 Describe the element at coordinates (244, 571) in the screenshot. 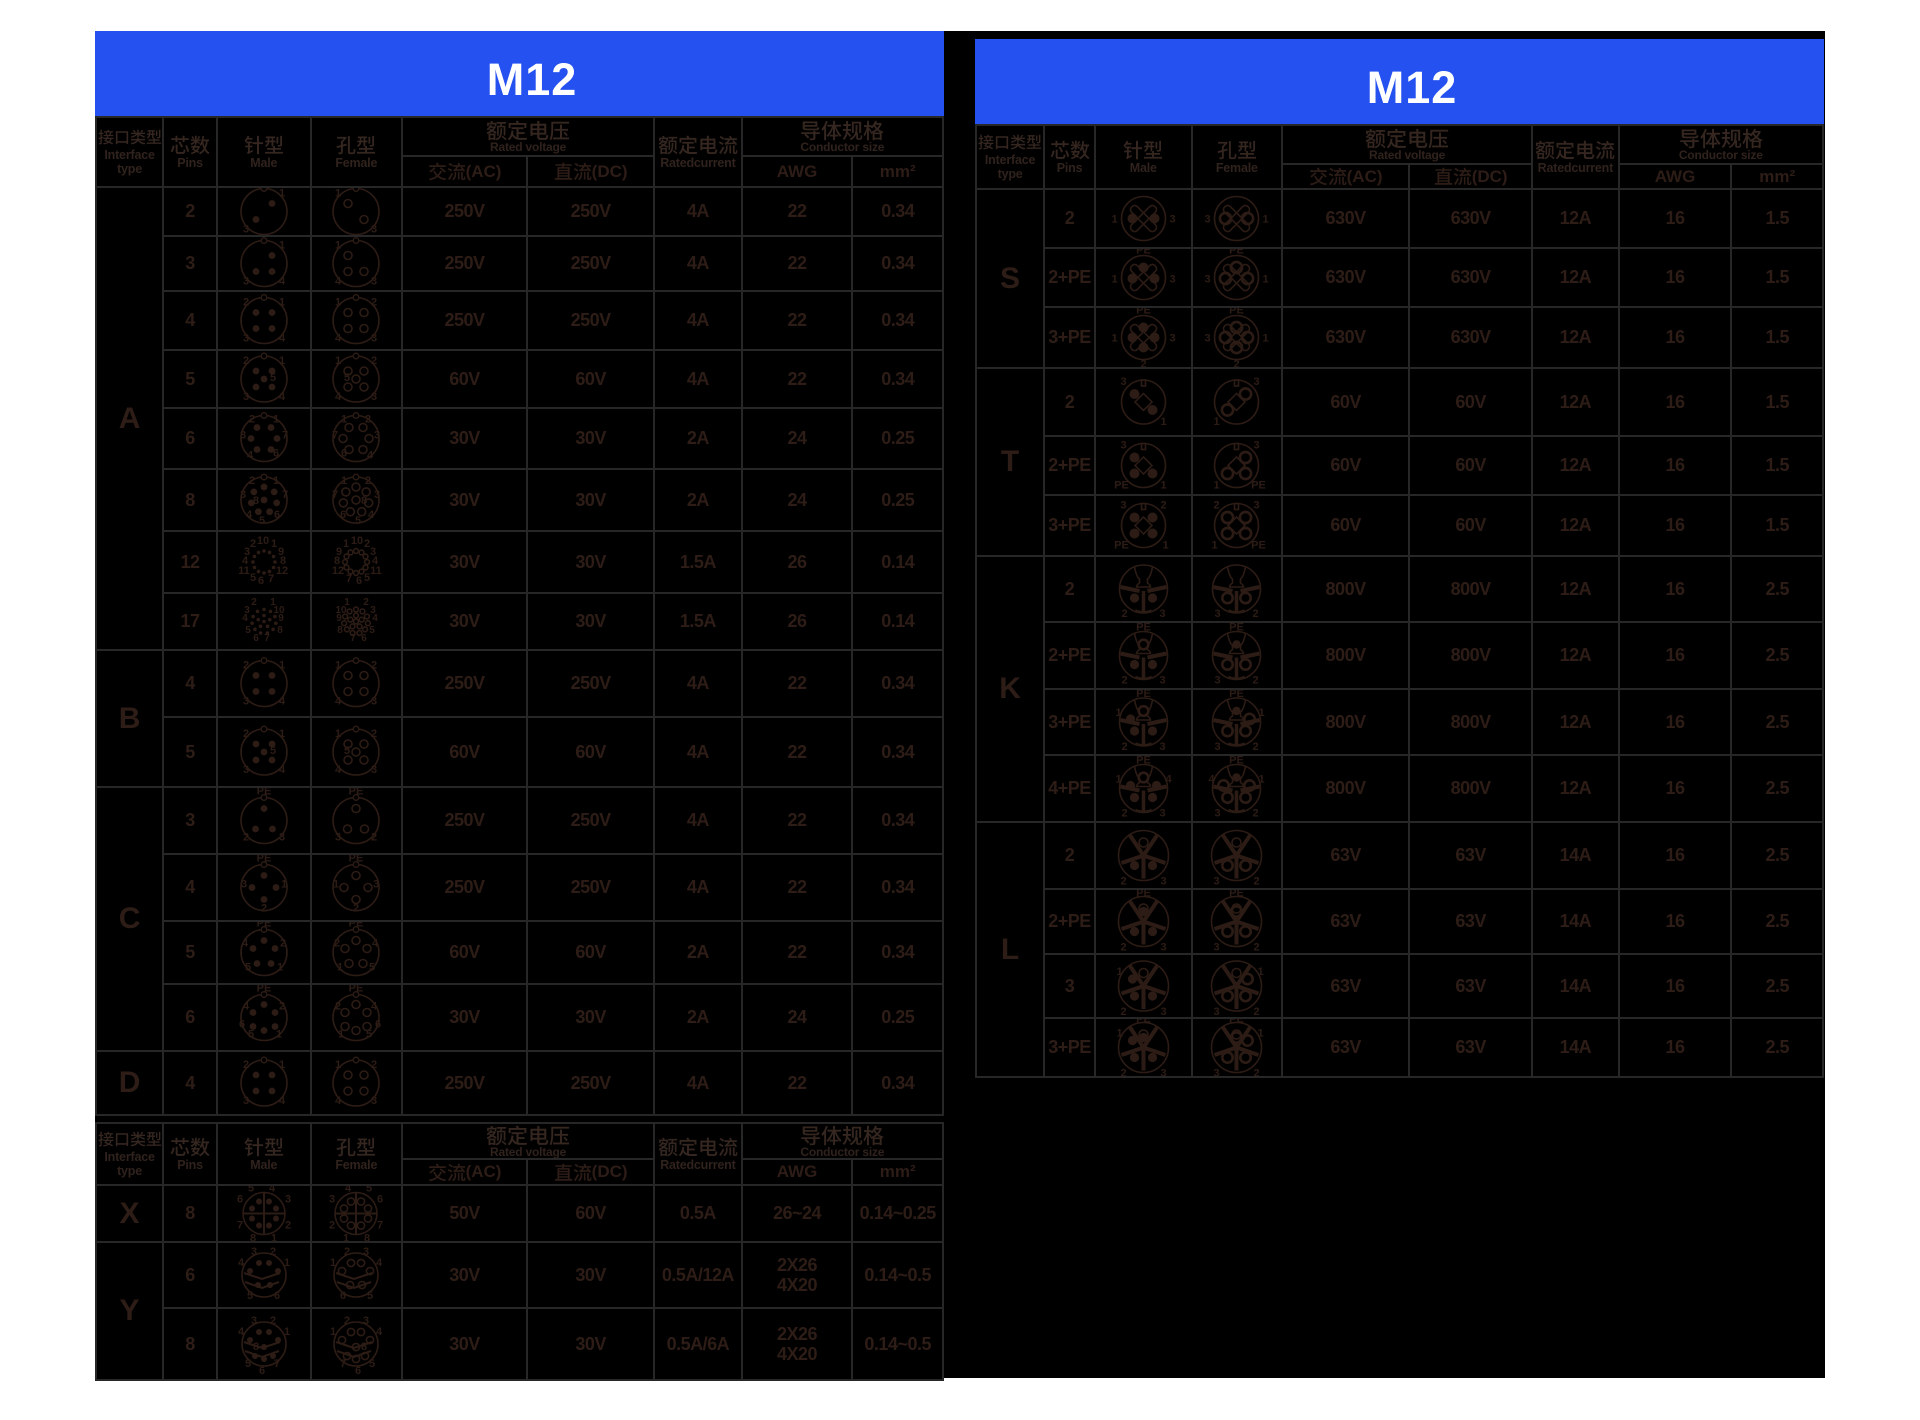

I see `svg-text: 11` at that location.